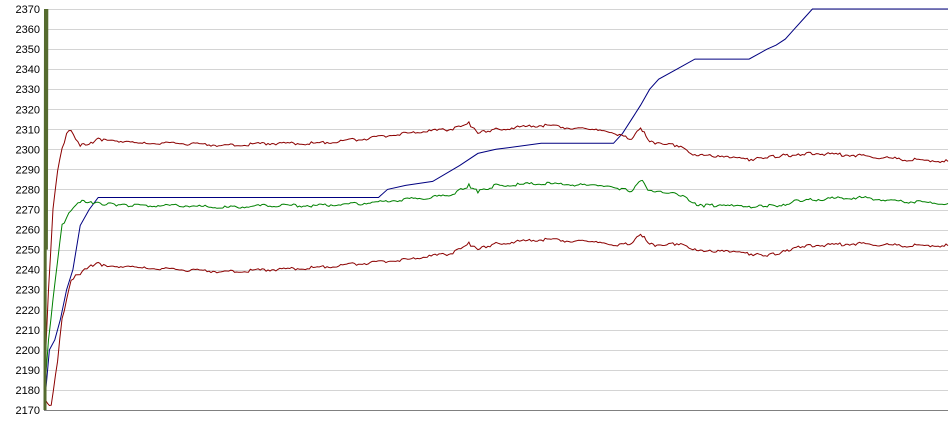 The width and height of the screenshot is (950, 435). Describe the element at coordinates (28, 351) in the screenshot. I see `y-tick-label: 2200` at that location.